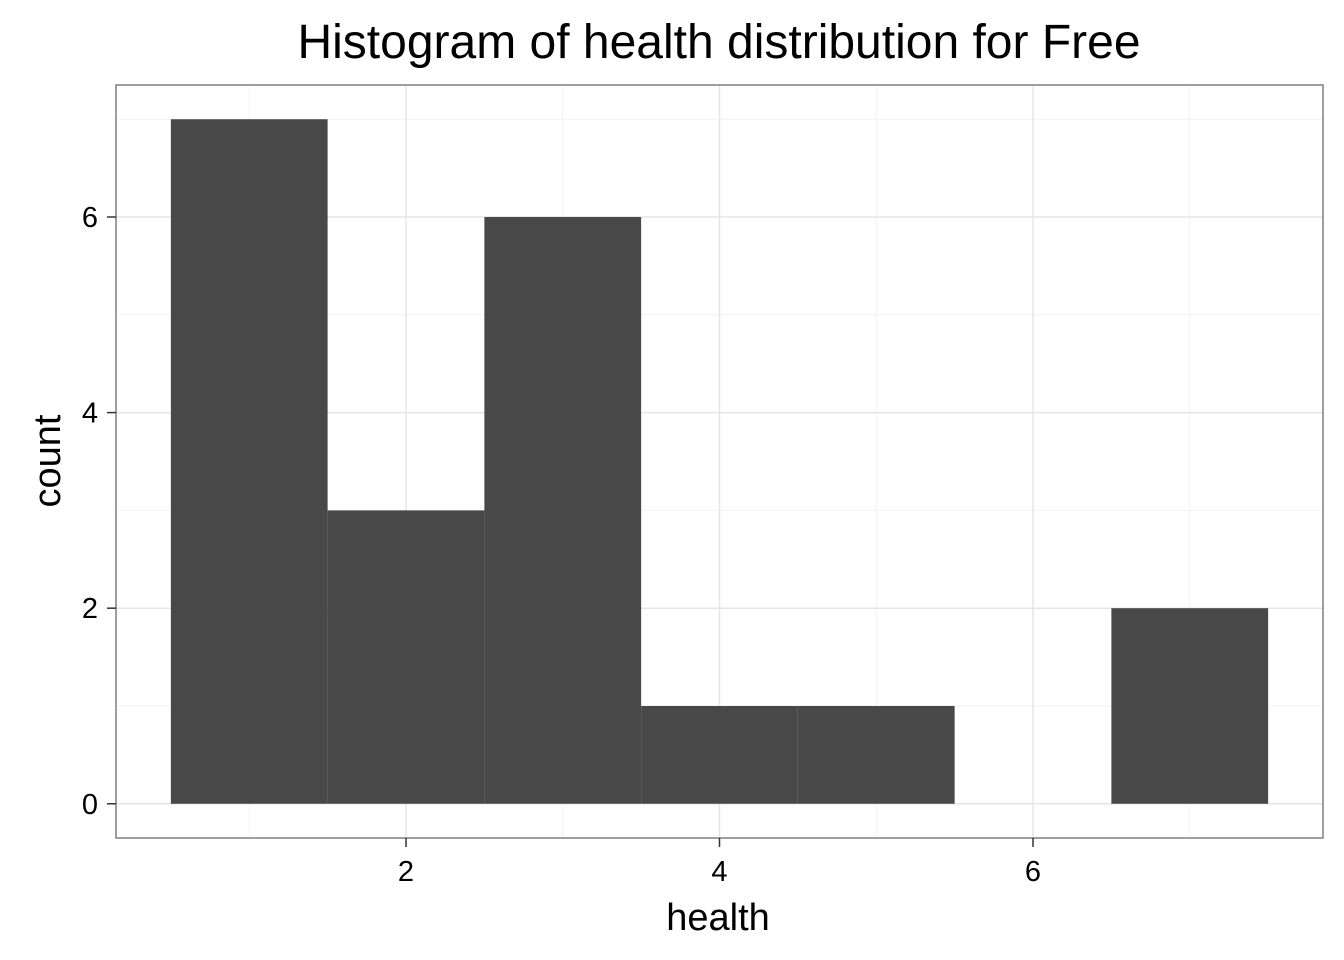 The width and height of the screenshot is (1344, 960). What do you see at coordinates (90, 805) in the screenshot?
I see `y-tick-label: 0` at bounding box center [90, 805].